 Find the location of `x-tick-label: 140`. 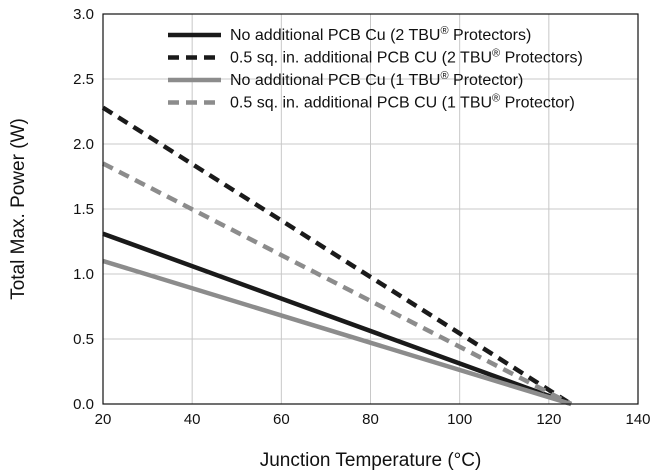

x-tick-label: 140 is located at coordinates (637, 419).